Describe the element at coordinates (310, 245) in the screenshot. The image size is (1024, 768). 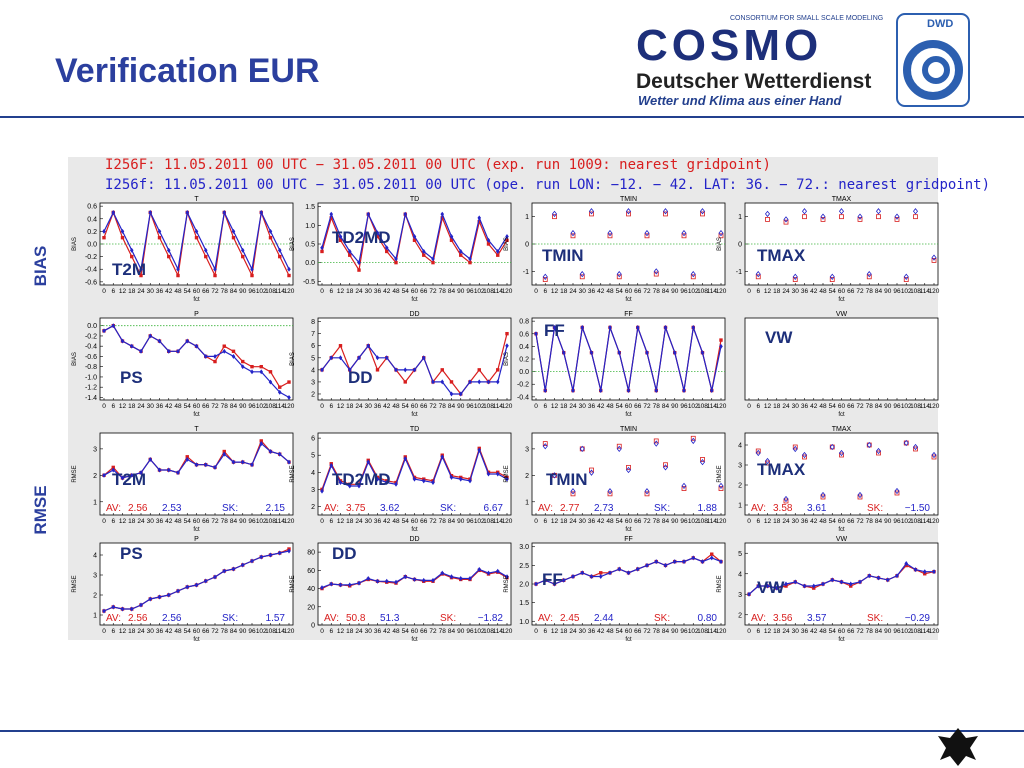
I see `y-tick-label: 0.5` at that location.